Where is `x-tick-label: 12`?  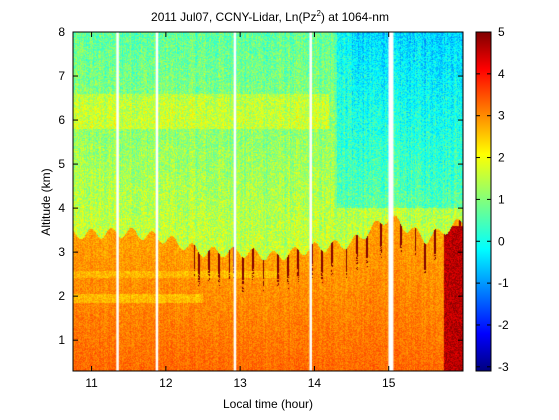 x-tick-label: 12 is located at coordinates (166, 383).